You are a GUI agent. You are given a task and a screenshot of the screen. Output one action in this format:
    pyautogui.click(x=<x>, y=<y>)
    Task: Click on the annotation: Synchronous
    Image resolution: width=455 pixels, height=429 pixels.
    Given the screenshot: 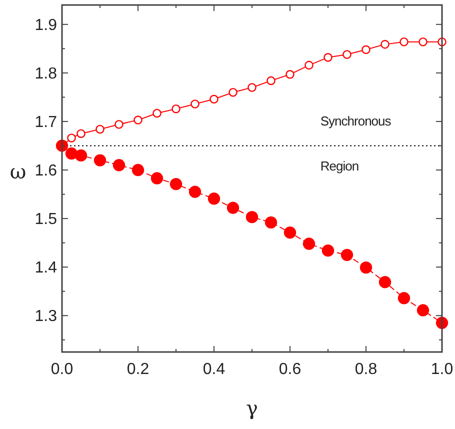 What is the action you would take?
    pyautogui.click(x=356, y=120)
    